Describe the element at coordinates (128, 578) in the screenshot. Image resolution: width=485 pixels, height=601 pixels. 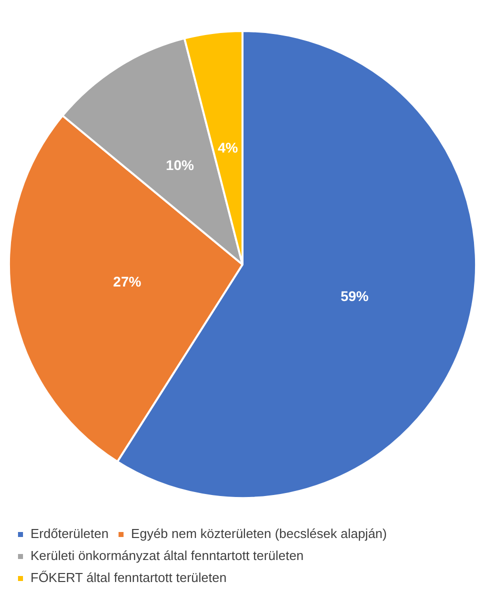
I see `legend-label: FŐKERT által fenntartott területen` at that location.